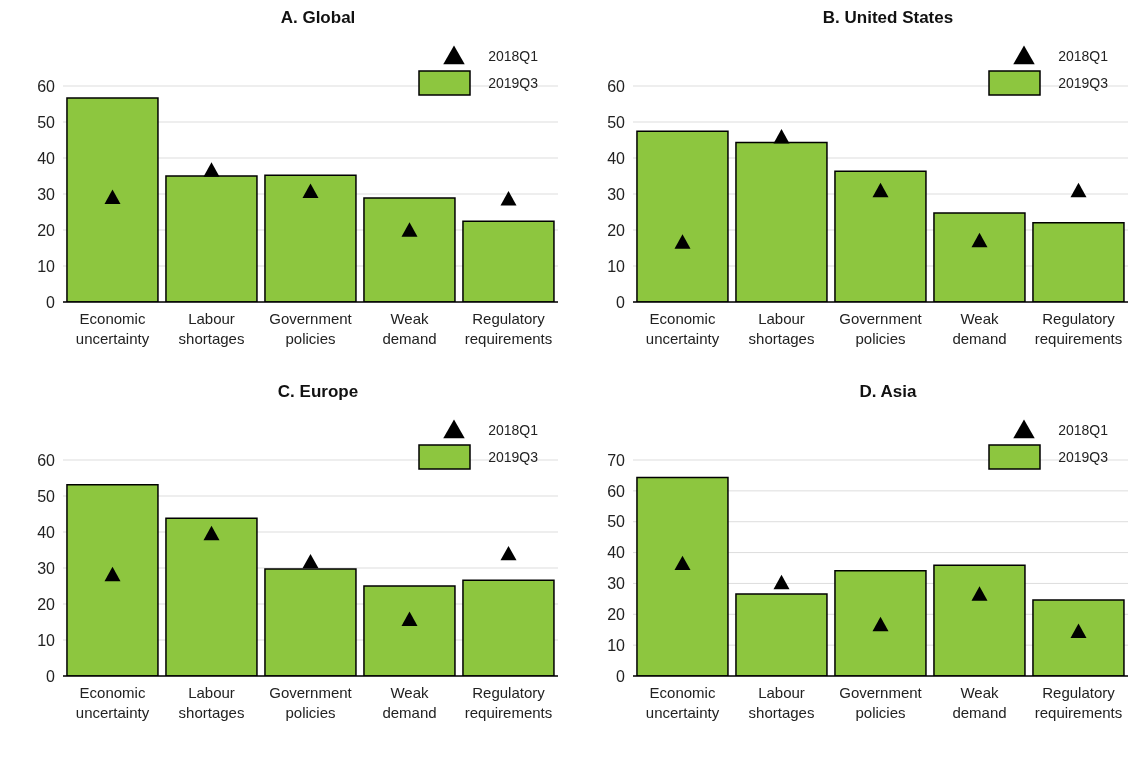 Image resolution: width=1145 pixels, height=761 pixels. Describe the element at coordinates (888, 392) in the screenshot. I see `chart-title: D. Asia` at that location.